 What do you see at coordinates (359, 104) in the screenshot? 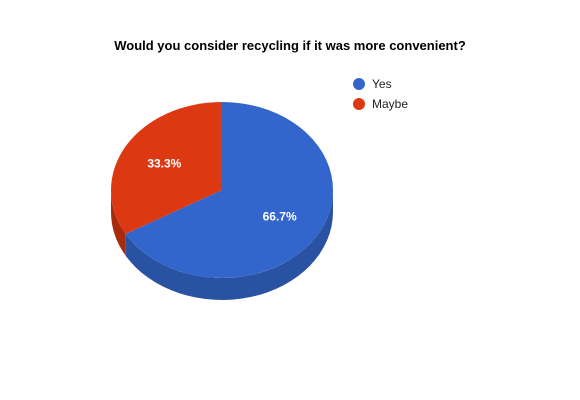
I see `legend-swatch-maybe` at bounding box center [359, 104].